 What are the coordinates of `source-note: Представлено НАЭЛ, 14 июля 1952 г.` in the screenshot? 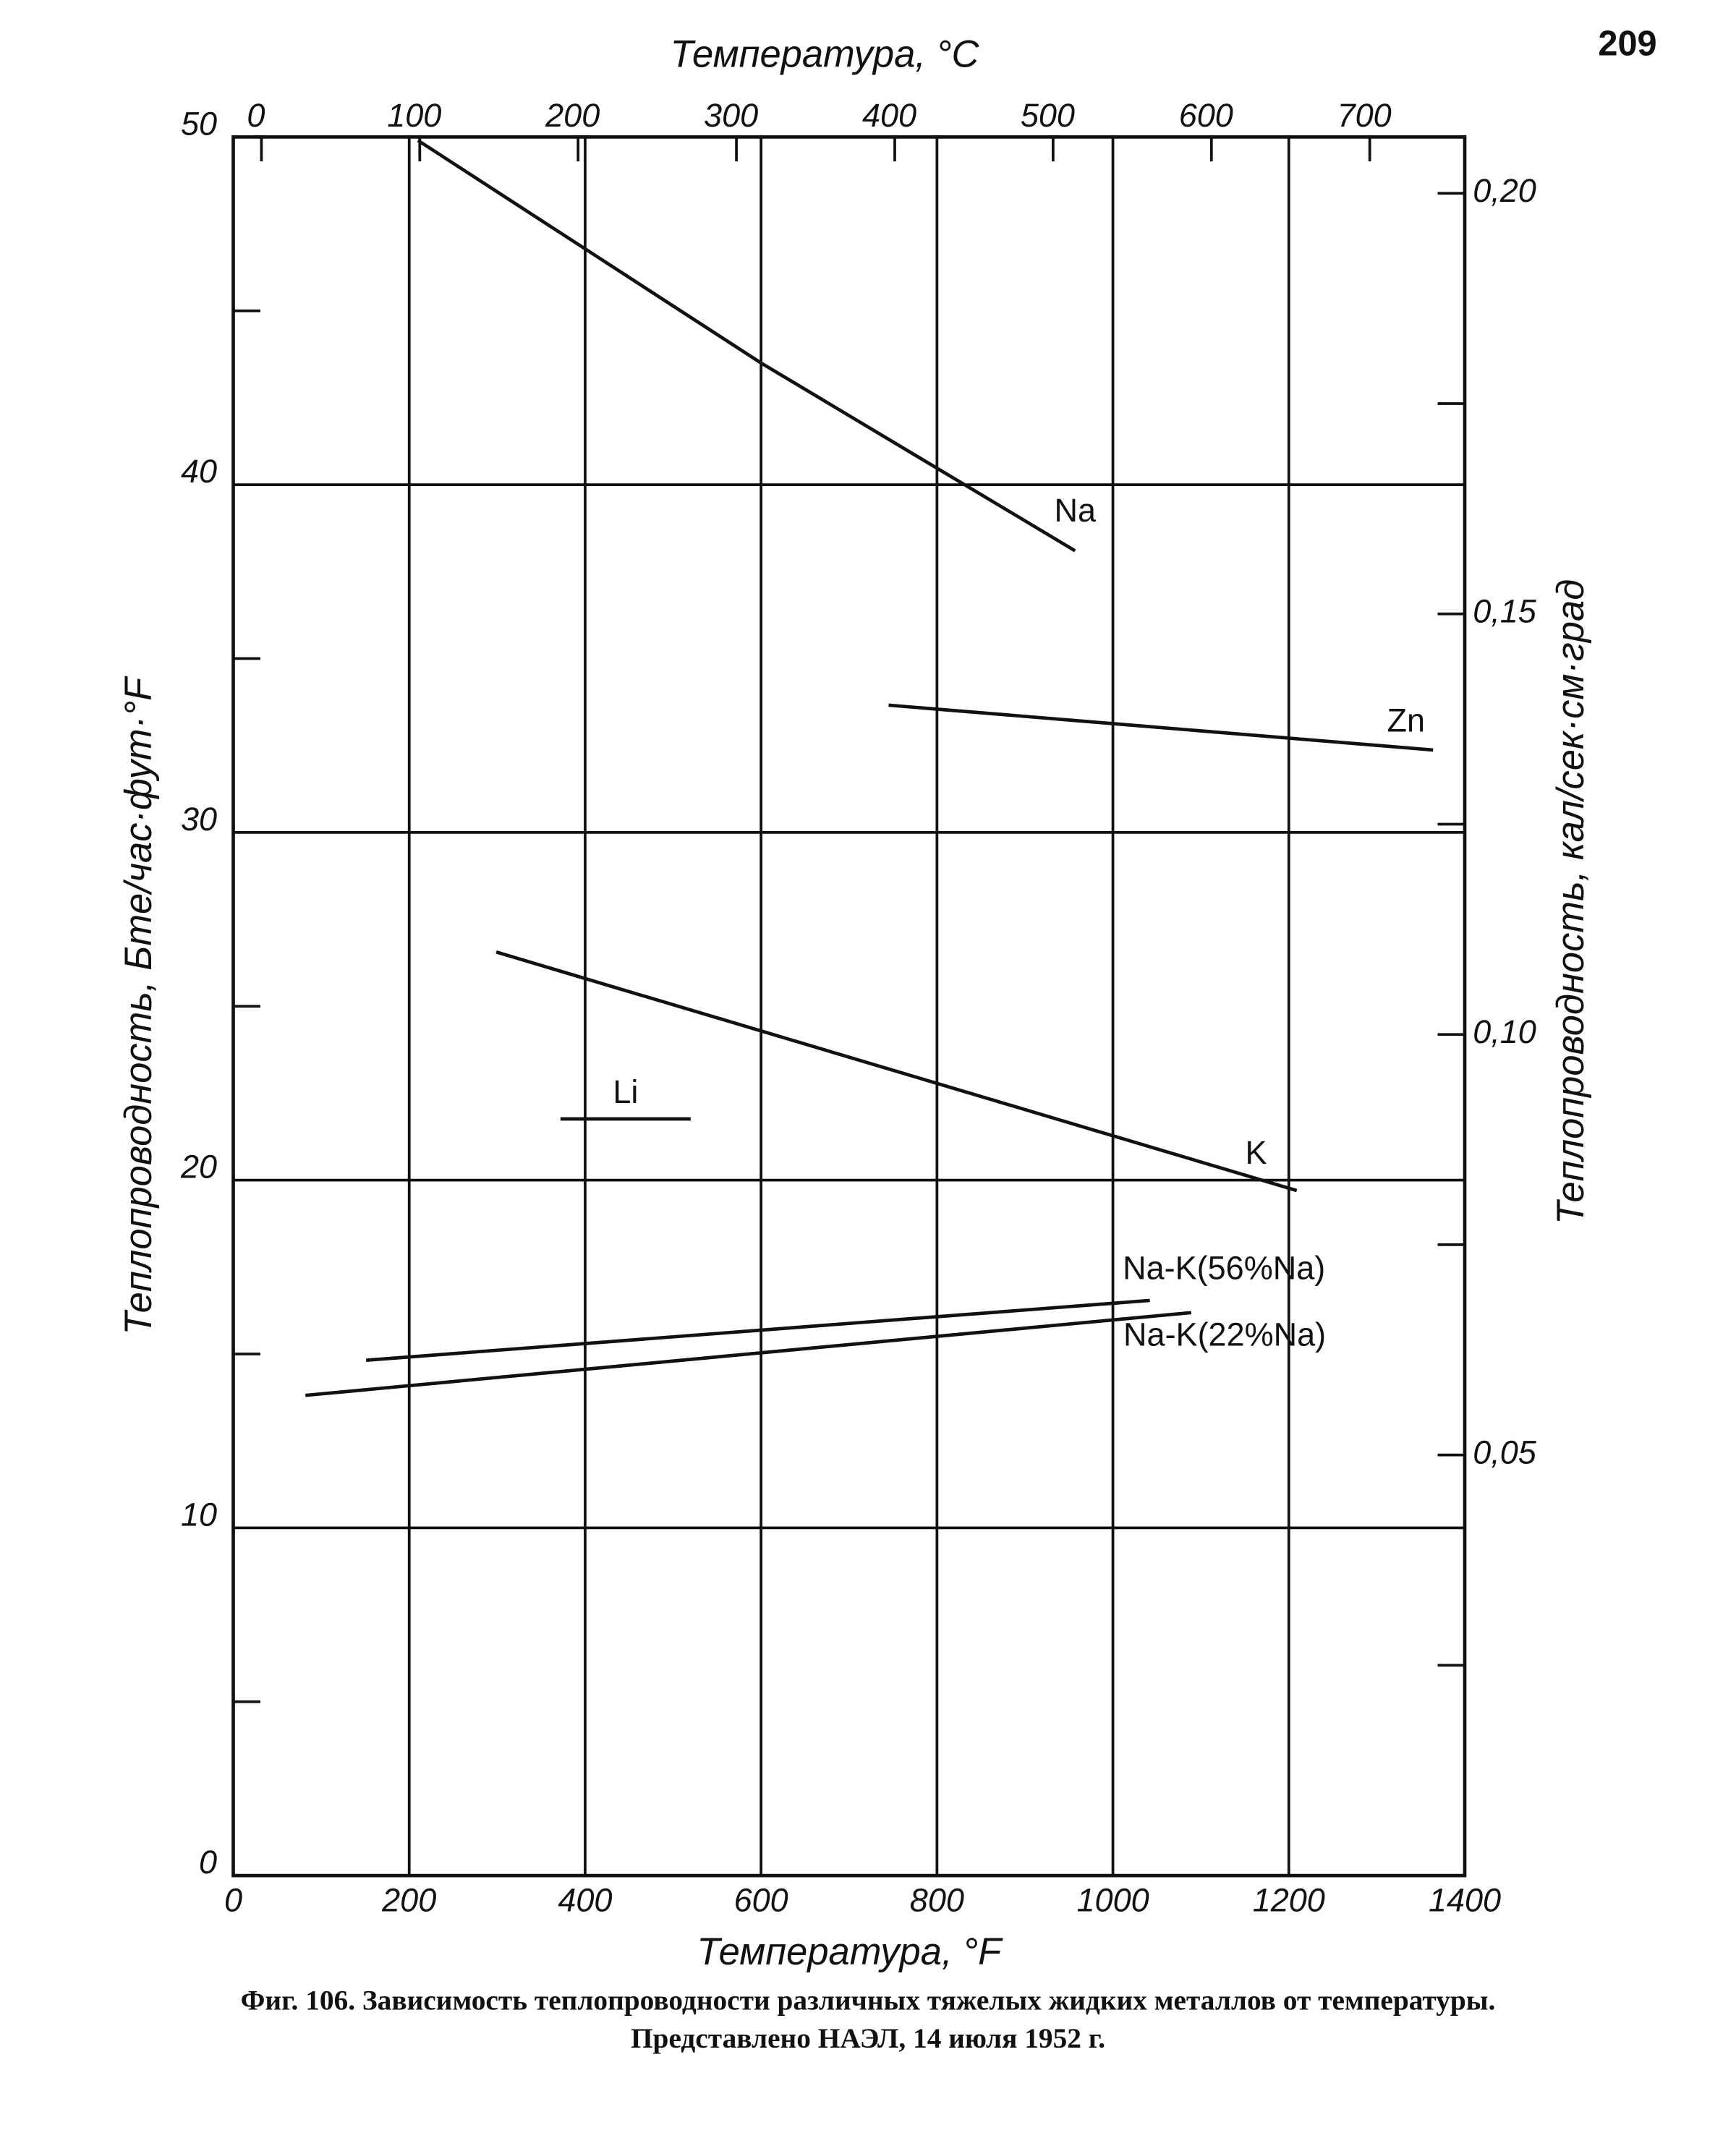 It's located at (868, 2038).